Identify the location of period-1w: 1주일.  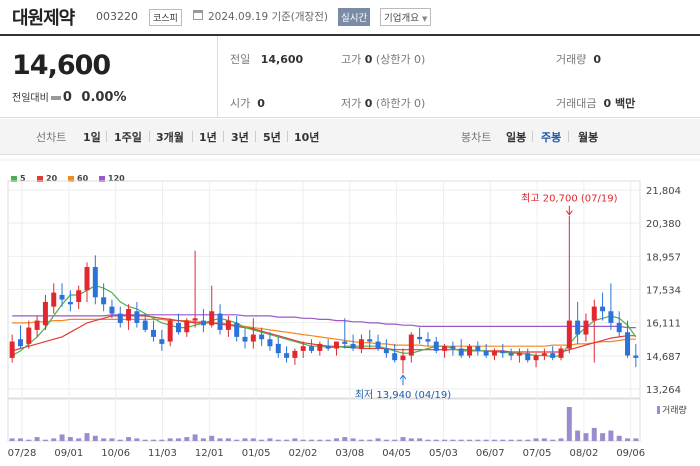
(128, 137).